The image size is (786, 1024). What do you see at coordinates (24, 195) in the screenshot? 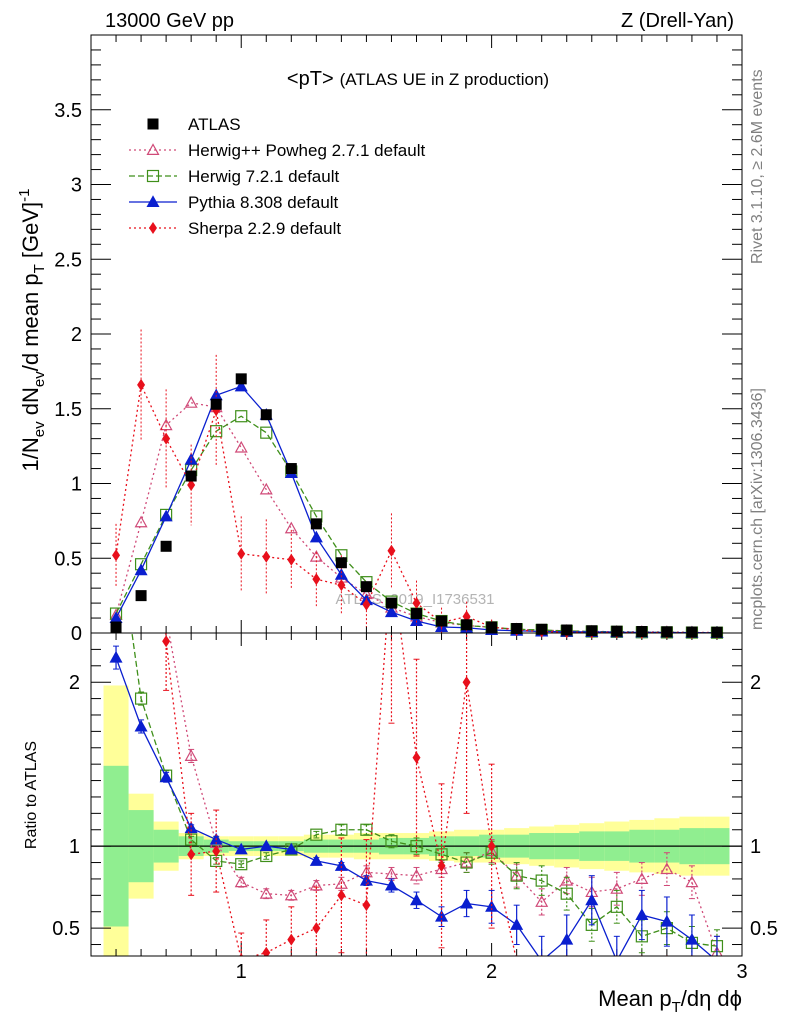
I see `ylabel-sup: -1` at bounding box center [24, 195].